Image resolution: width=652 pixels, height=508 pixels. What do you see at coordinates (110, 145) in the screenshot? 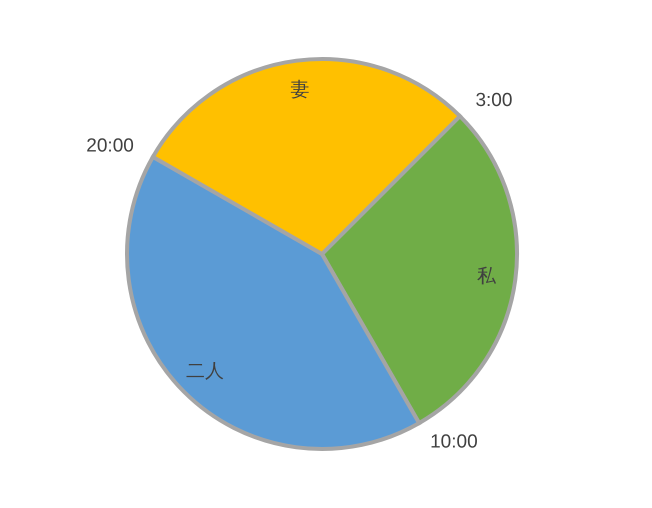
I see `text: 20:00` at bounding box center [110, 145].